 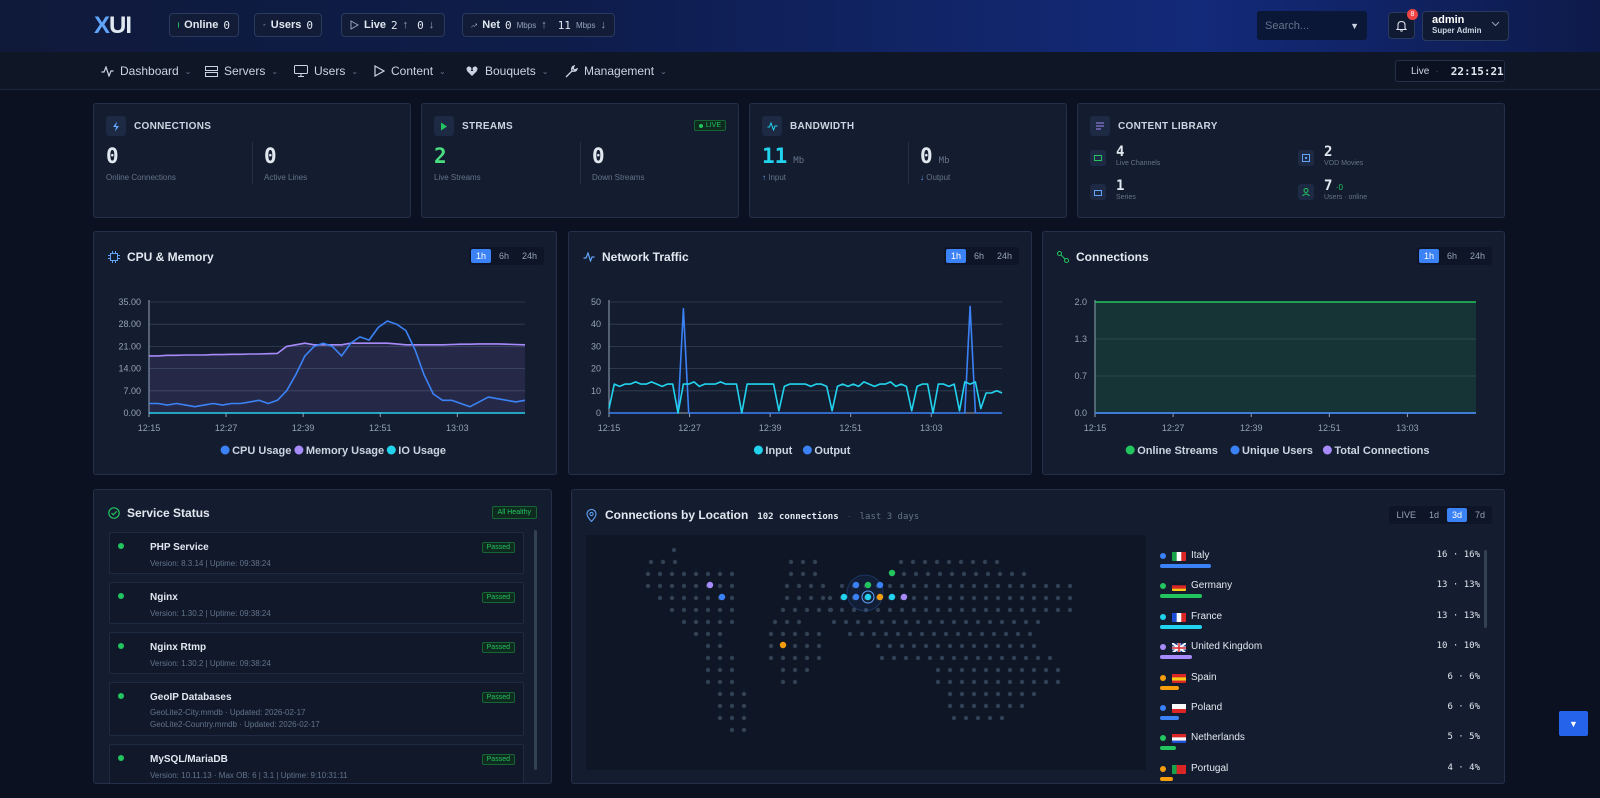 I want to click on range-7d: 7d, so click(x=1479, y=515).